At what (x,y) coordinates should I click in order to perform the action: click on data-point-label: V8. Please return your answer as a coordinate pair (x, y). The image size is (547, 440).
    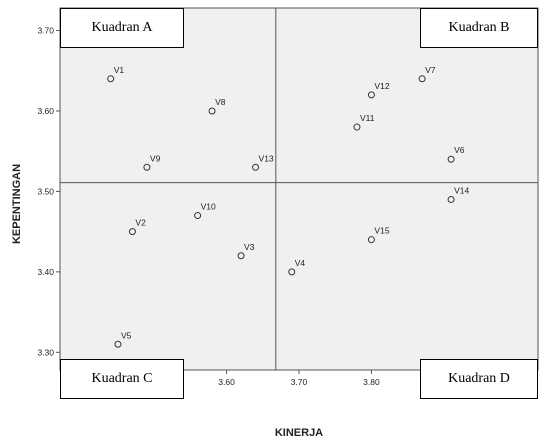
    Looking at the image, I should click on (220, 102).